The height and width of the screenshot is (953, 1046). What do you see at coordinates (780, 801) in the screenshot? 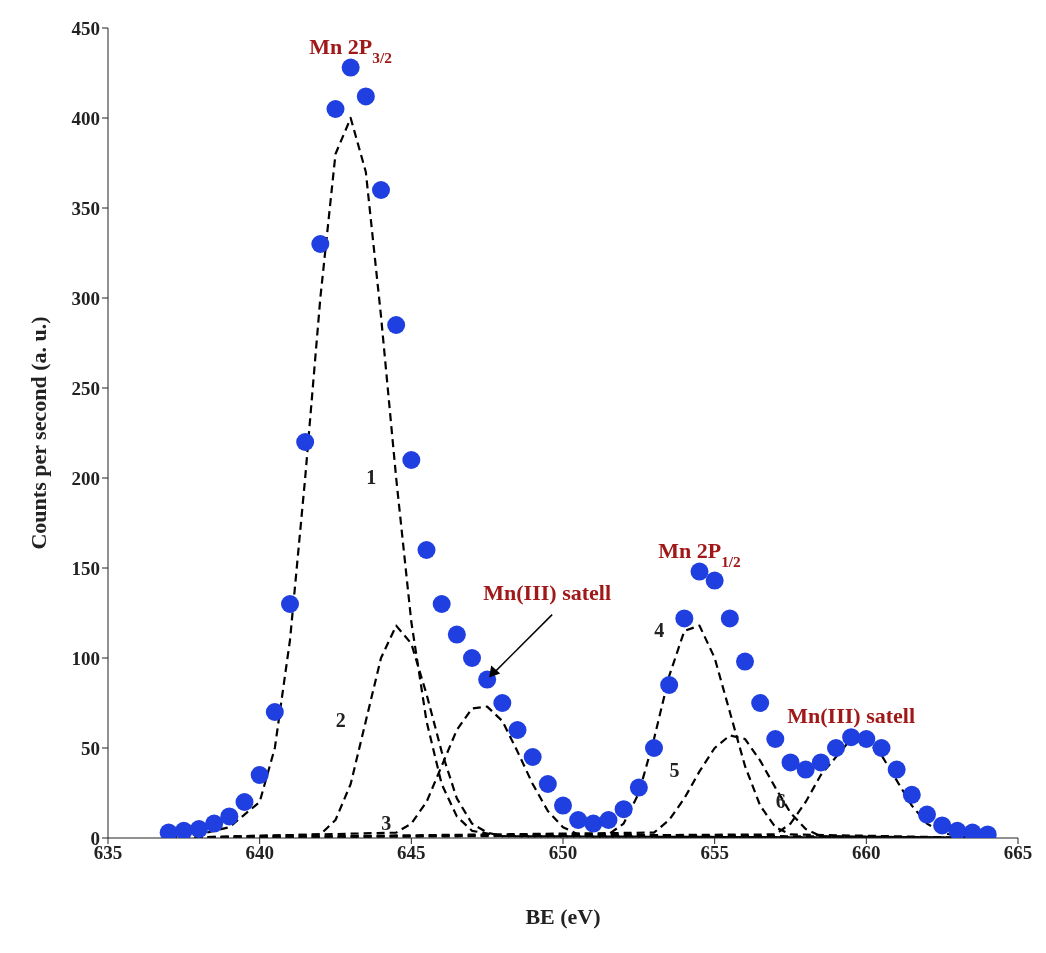
I see `annotation: 6` at bounding box center [780, 801].